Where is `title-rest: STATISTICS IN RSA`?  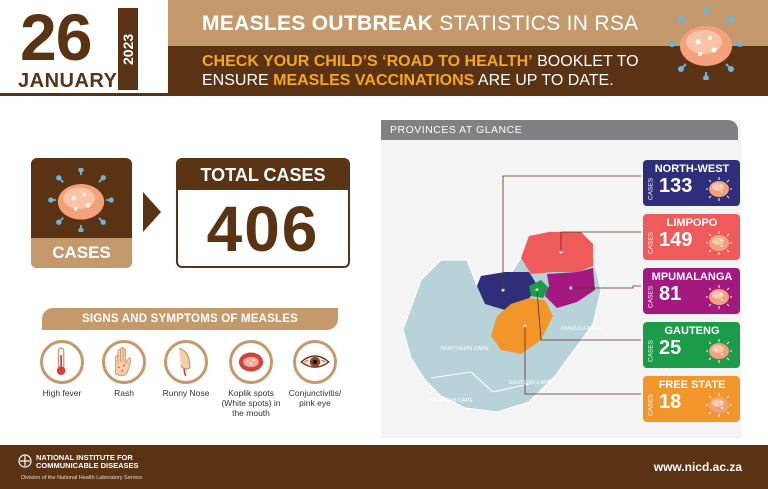
title-rest: STATISTICS IN RSA is located at coordinates (536, 23).